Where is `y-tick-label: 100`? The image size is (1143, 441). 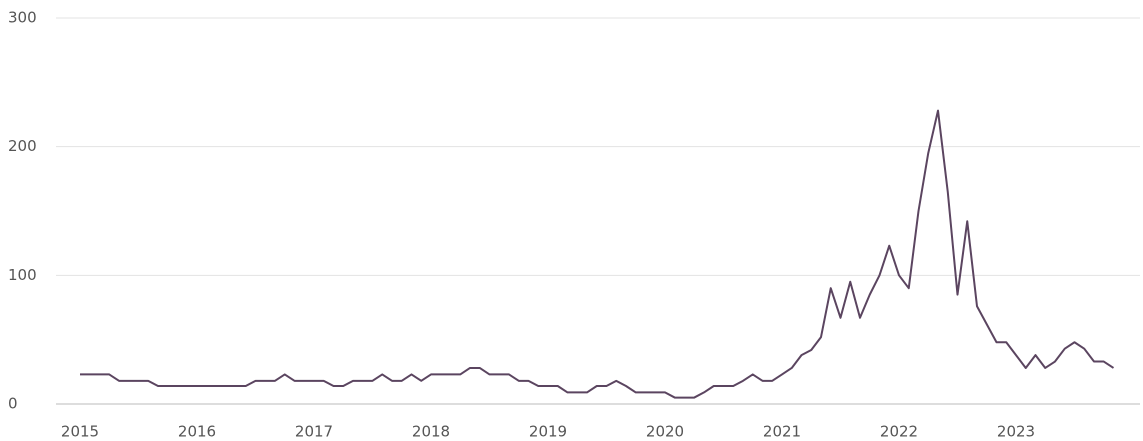 y-tick-label: 100 is located at coordinates (22, 275).